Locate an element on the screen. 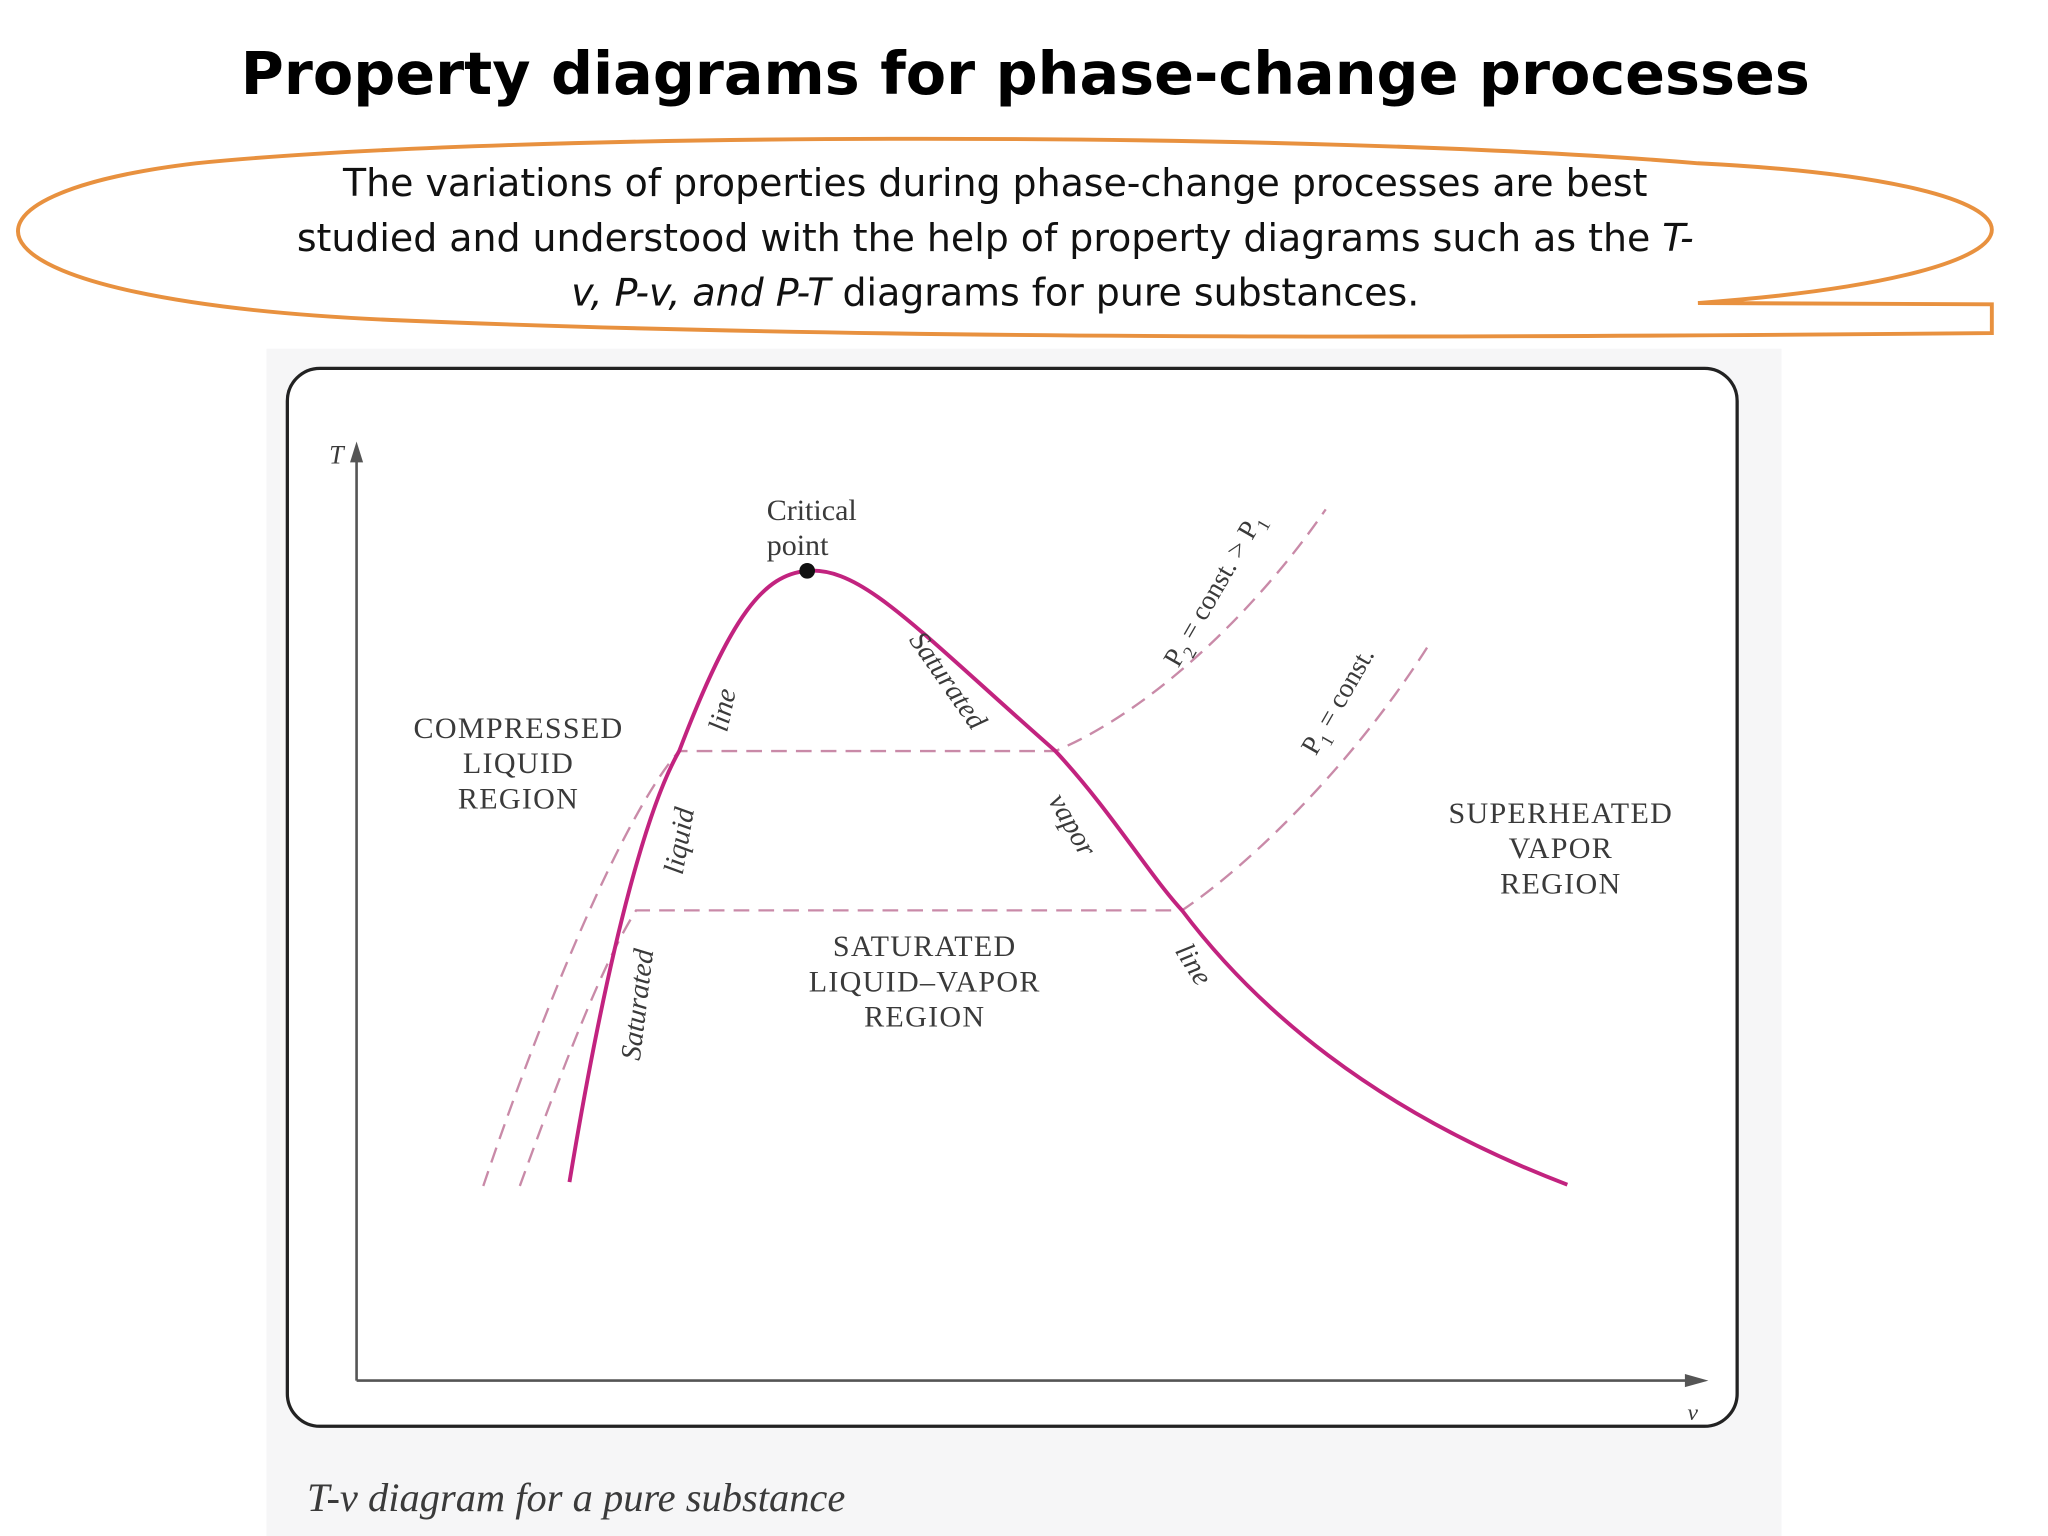 The width and height of the screenshot is (2048, 1536). text: diagrams for pure substances. is located at coordinates (1124, 293).